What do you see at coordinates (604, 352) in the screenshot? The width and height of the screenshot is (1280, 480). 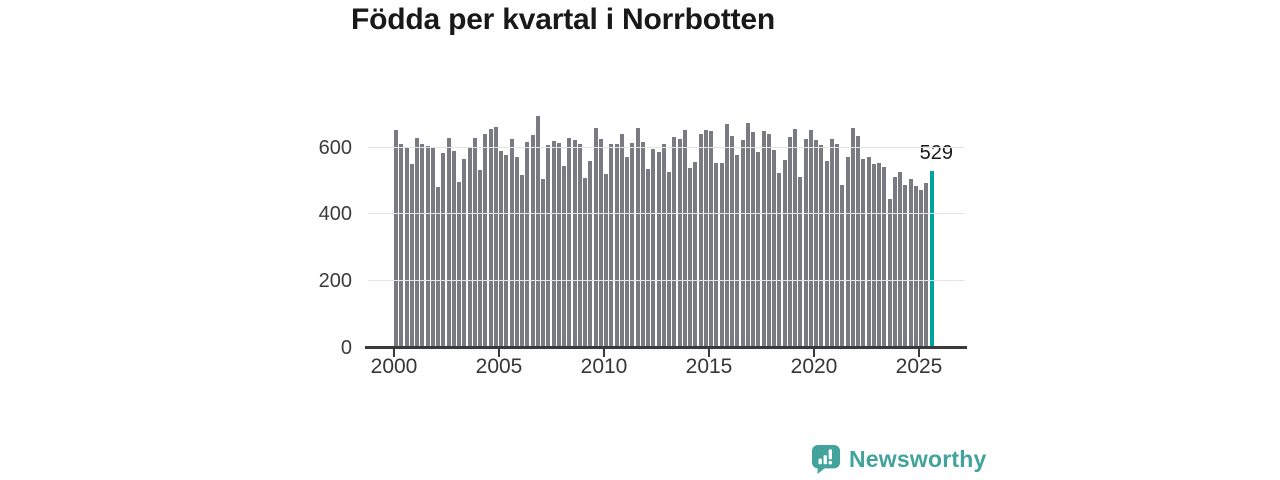 I see `x-tick-2010` at bounding box center [604, 352].